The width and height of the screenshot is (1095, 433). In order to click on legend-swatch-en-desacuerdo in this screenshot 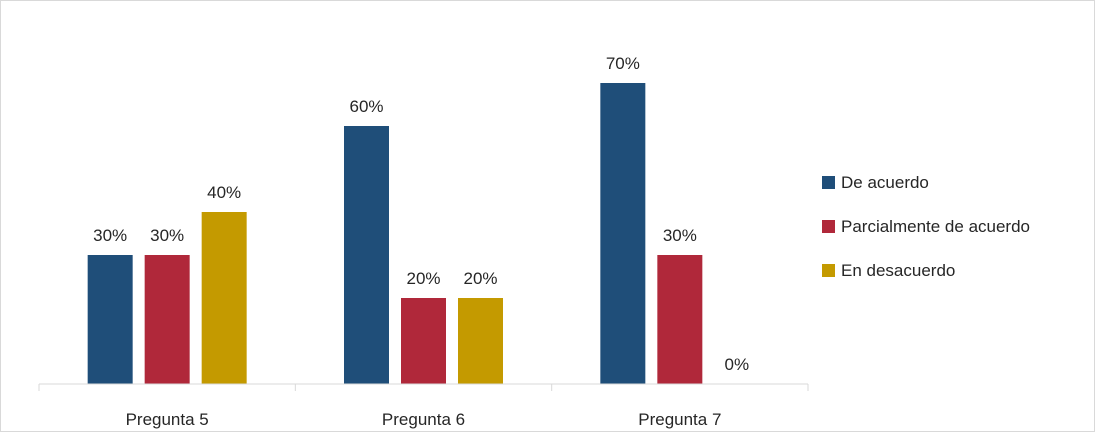, I will do `click(828, 270)`.